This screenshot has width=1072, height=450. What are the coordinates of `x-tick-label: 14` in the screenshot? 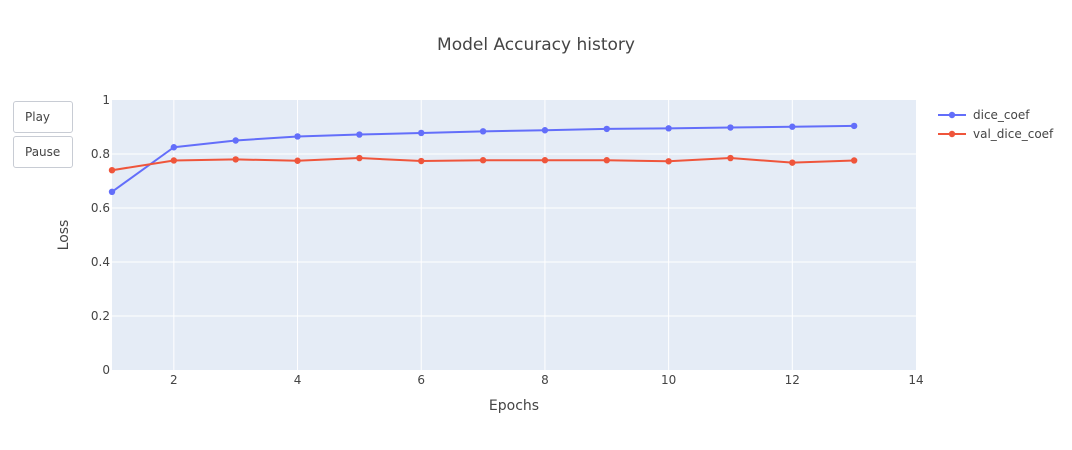 It's located at (915, 380).